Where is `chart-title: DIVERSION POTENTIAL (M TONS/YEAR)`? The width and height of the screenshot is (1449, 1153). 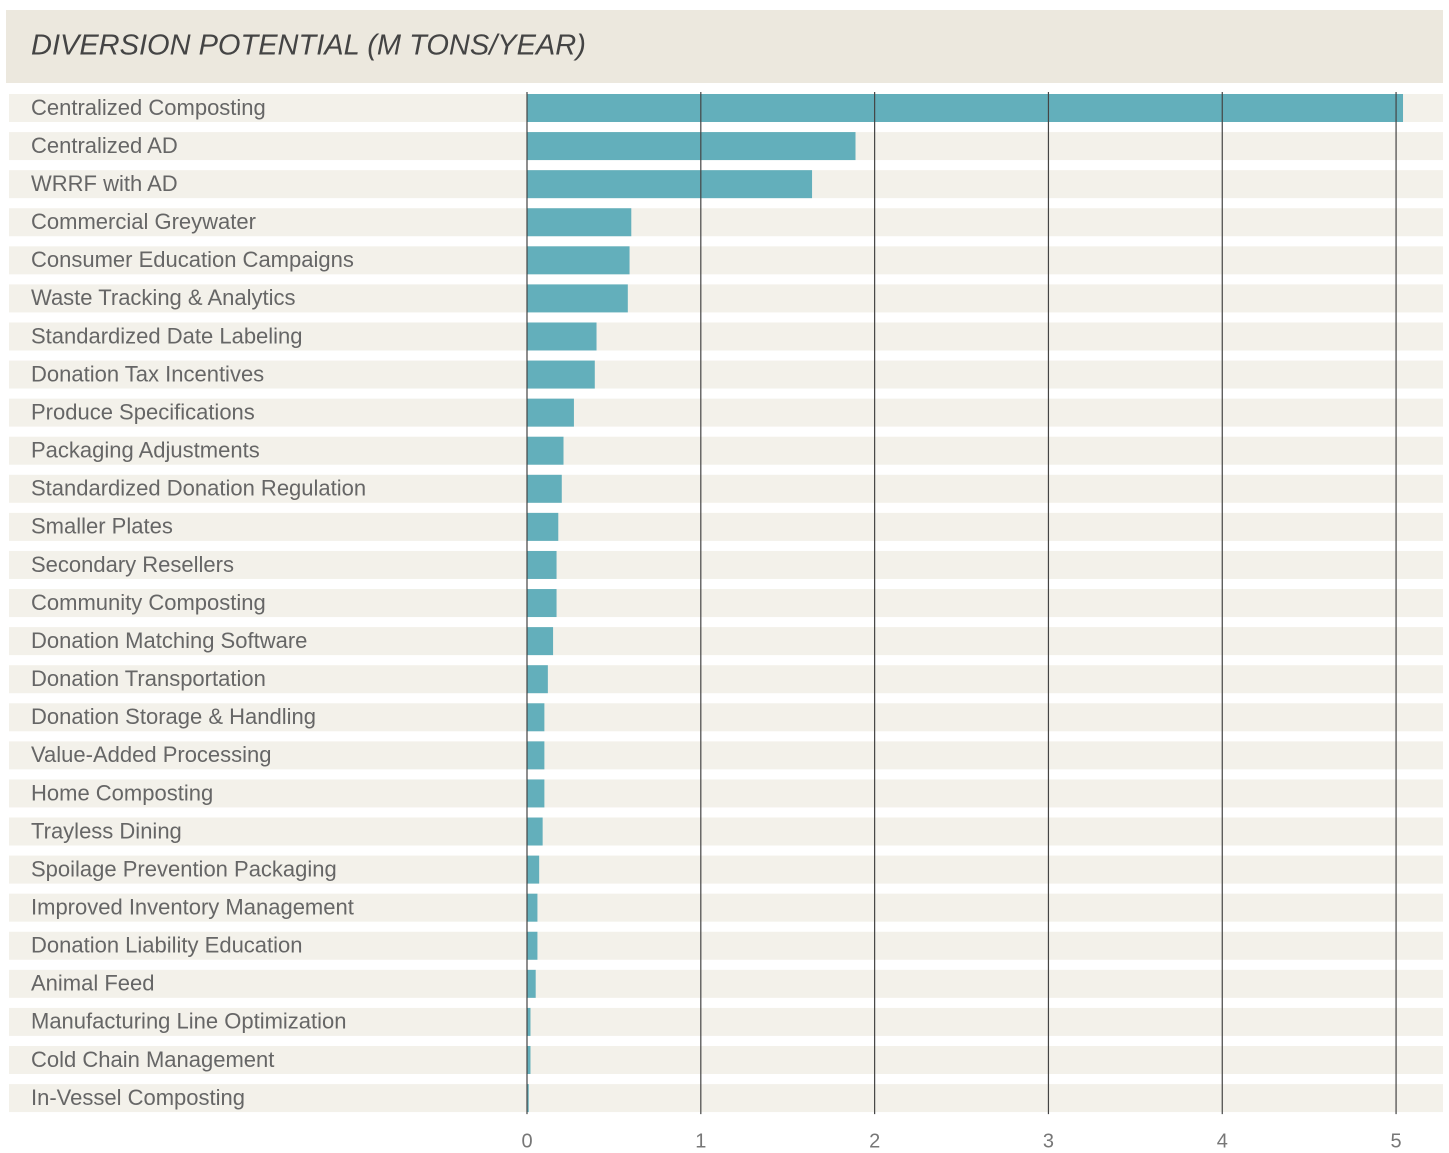 chart-title: DIVERSION POTENTIAL (M TONS/YEAR) is located at coordinates (308, 46).